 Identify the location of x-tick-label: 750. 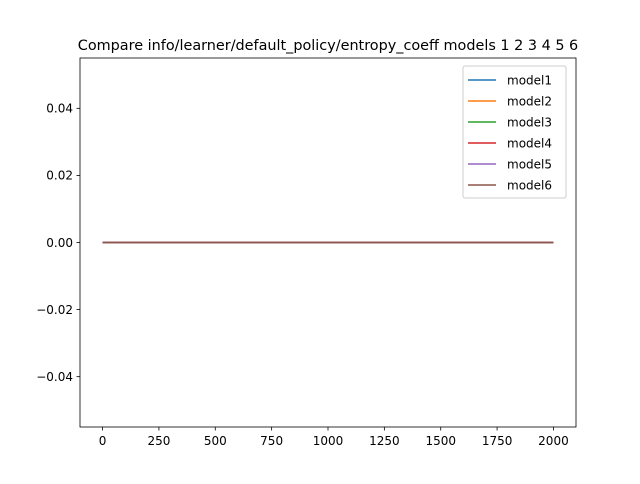
(271, 441).